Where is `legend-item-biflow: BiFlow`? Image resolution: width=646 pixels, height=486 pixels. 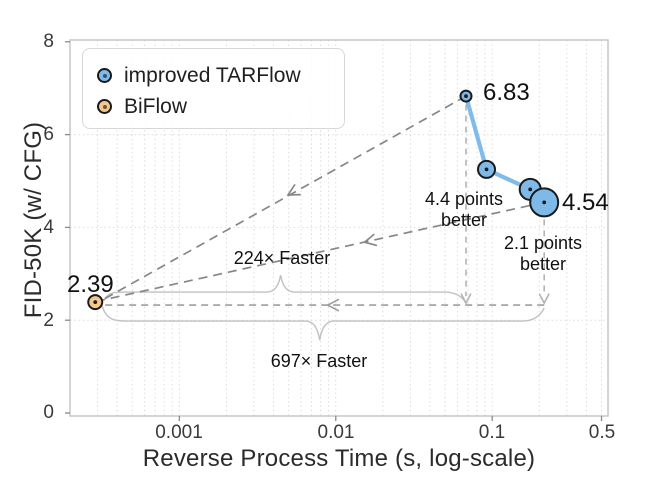
legend-item-biflow: BiFlow is located at coordinates (220, 106).